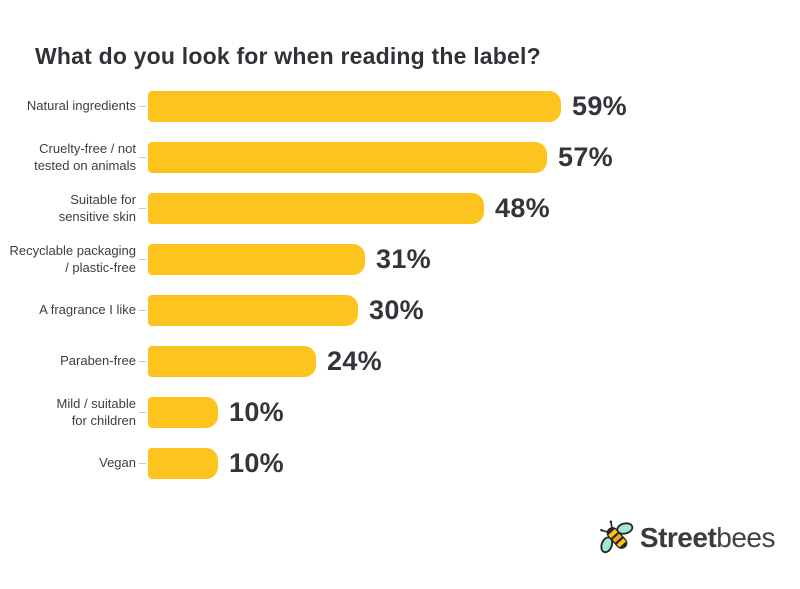 The height and width of the screenshot is (589, 800). I want to click on chart-row: Mild / suitable for children 10%, so click(400, 412).